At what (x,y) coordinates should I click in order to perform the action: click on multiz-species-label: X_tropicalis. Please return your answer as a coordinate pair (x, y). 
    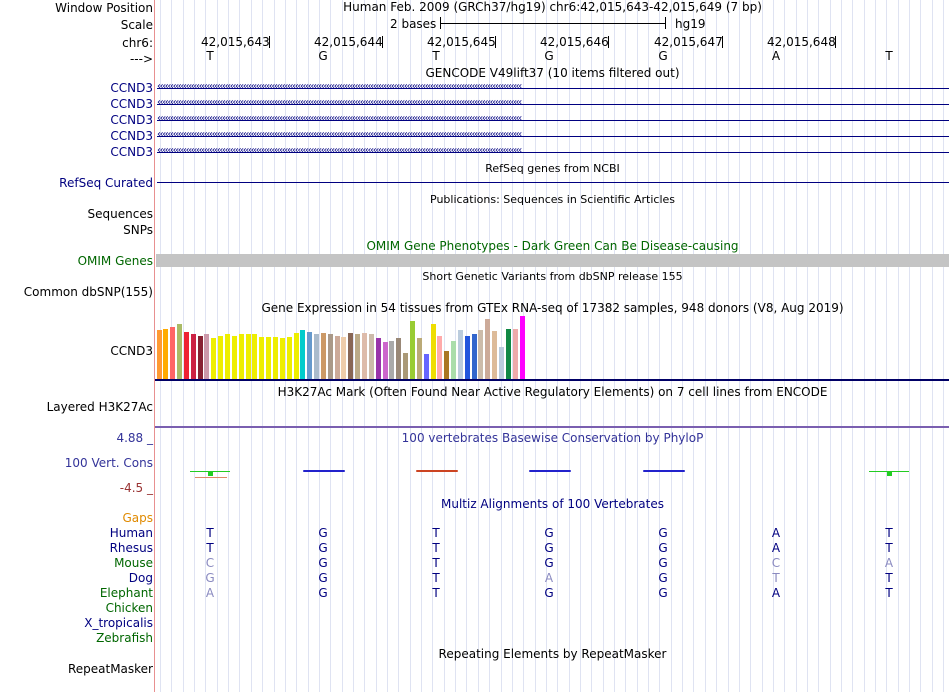
    Looking at the image, I should click on (118, 623).